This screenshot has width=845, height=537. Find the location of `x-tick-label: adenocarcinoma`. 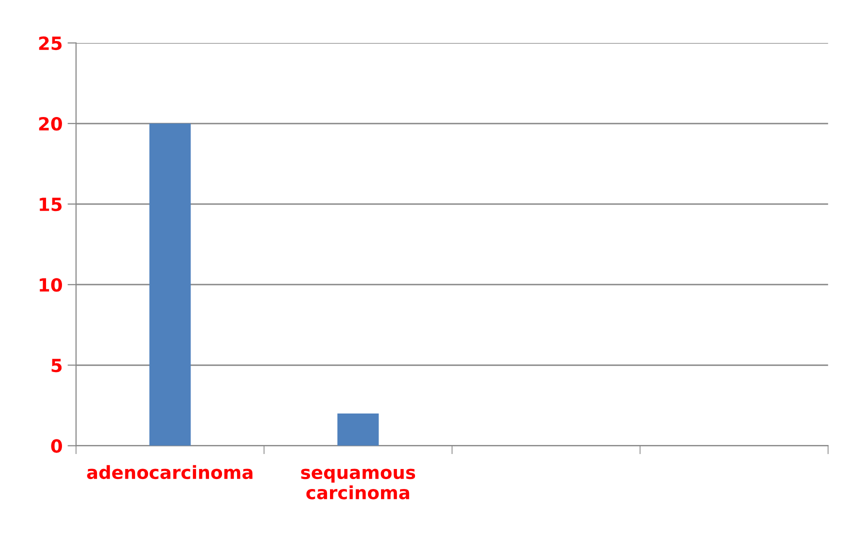

x-tick-label: adenocarcinoma is located at coordinates (169, 472).